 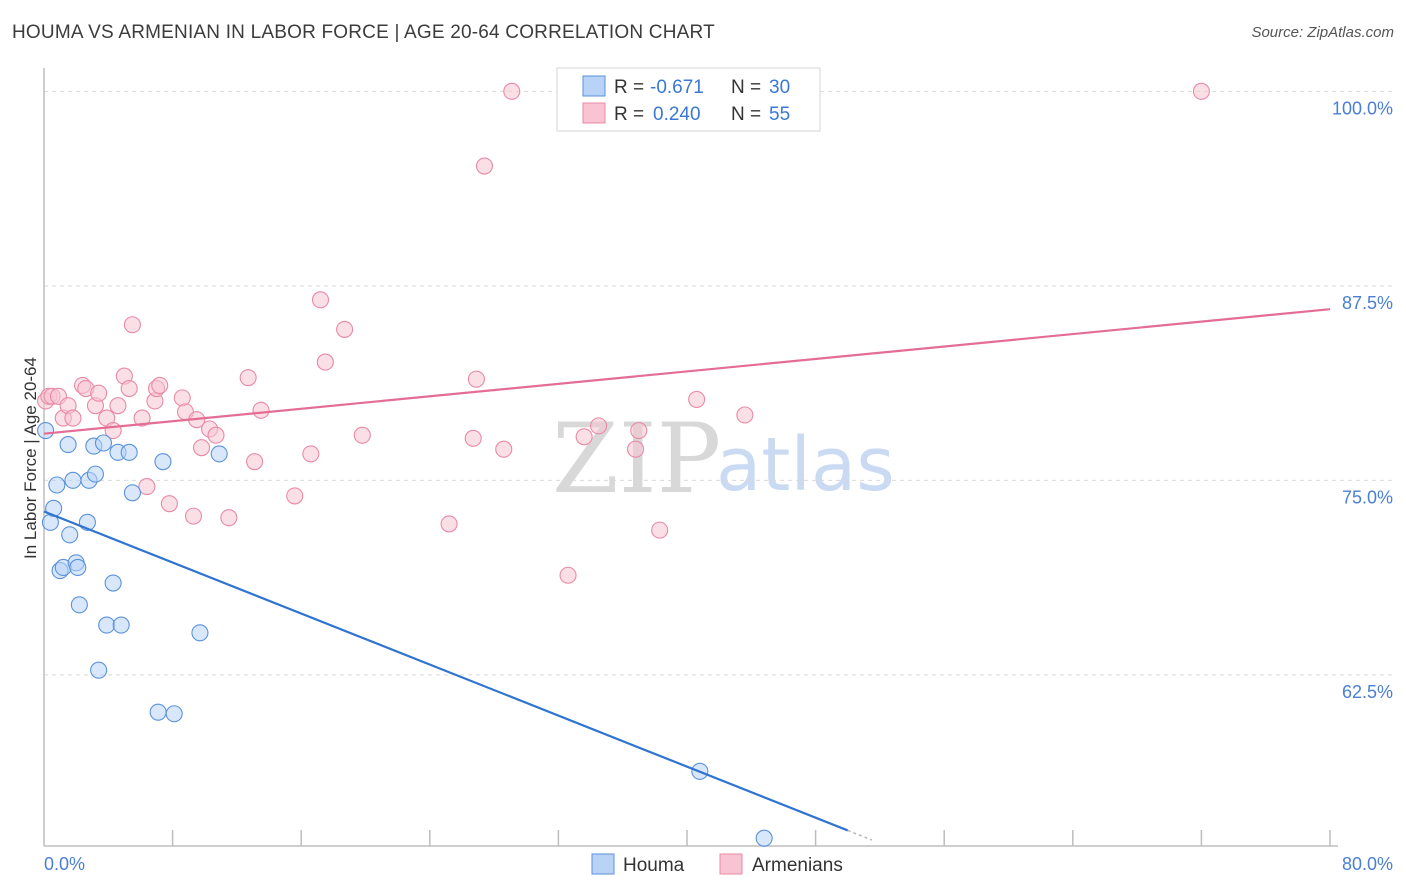 What do you see at coordinates (594, 113) in the screenshot?
I see `legend-armenian-swatch` at bounding box center [594, 113].